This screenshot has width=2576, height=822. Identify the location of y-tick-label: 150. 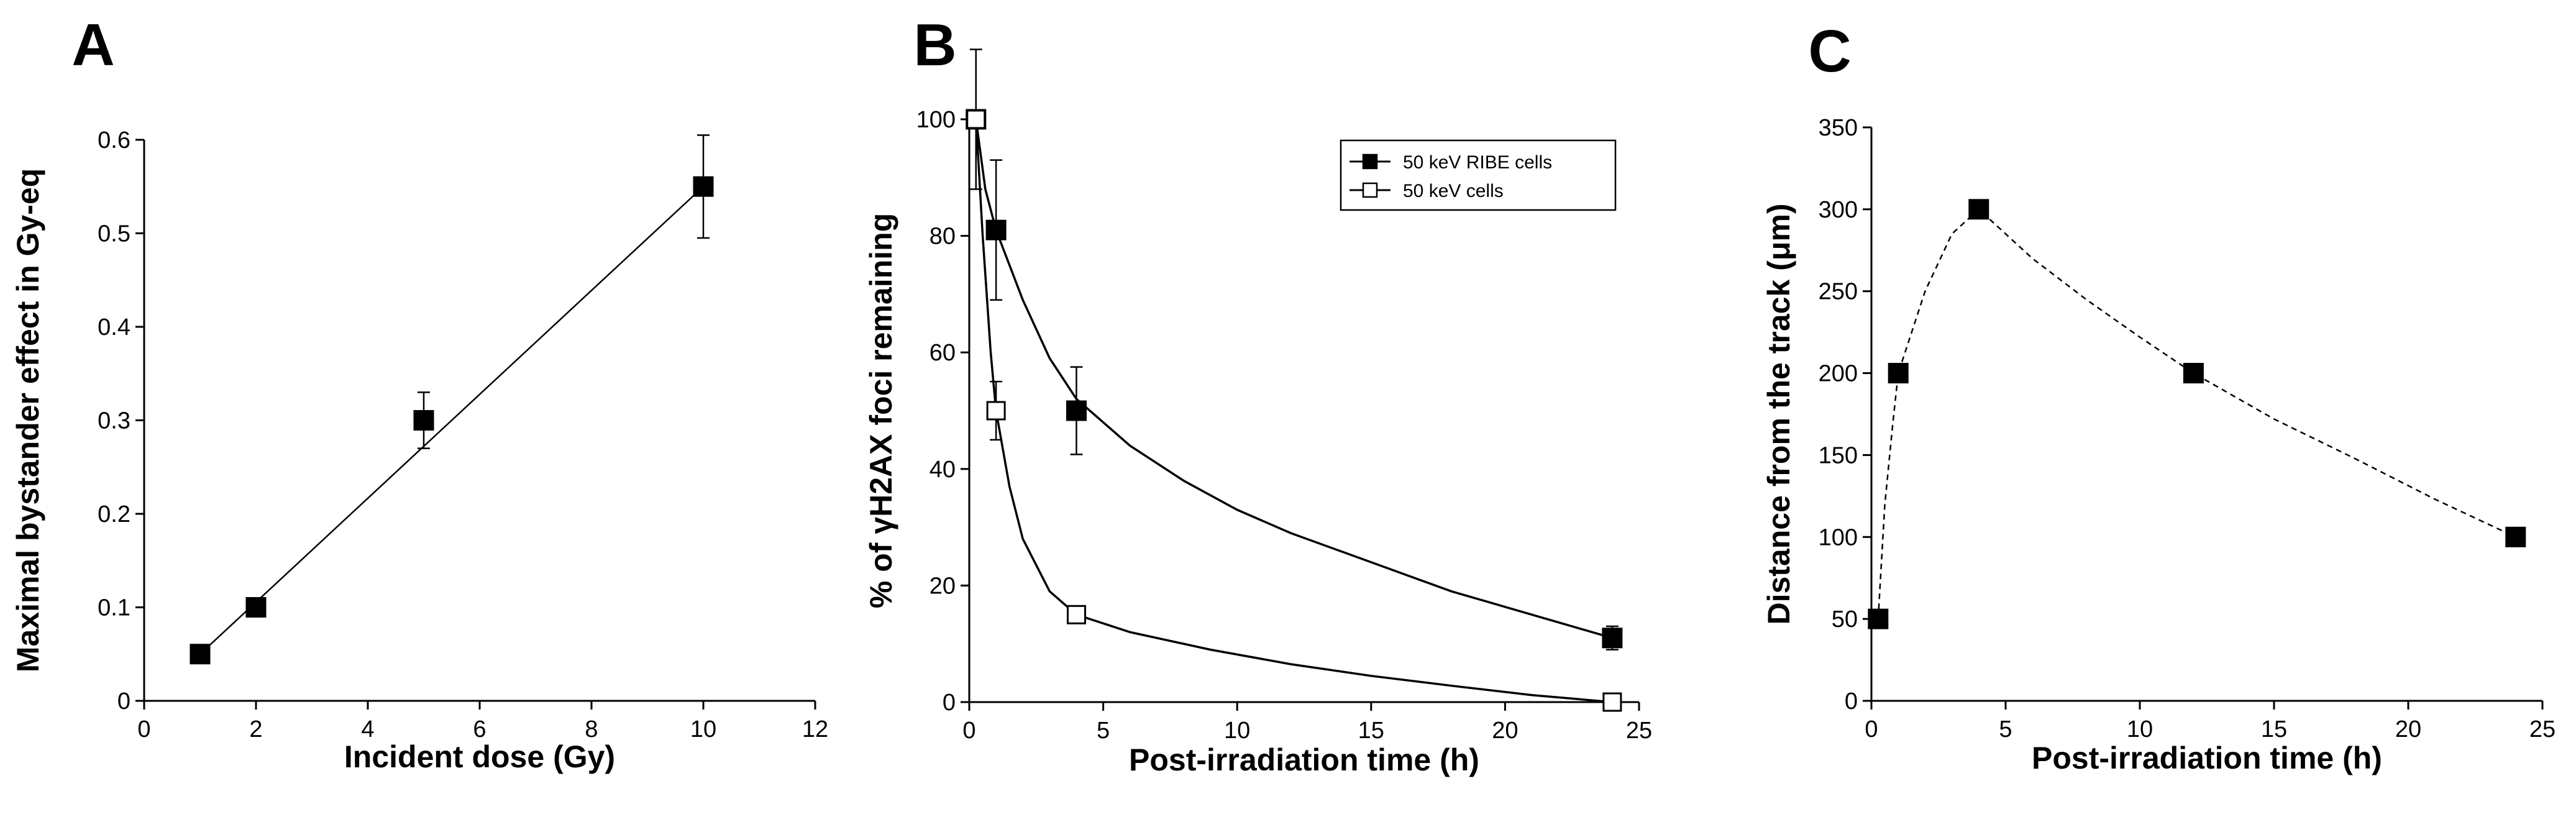
(1838, 455).